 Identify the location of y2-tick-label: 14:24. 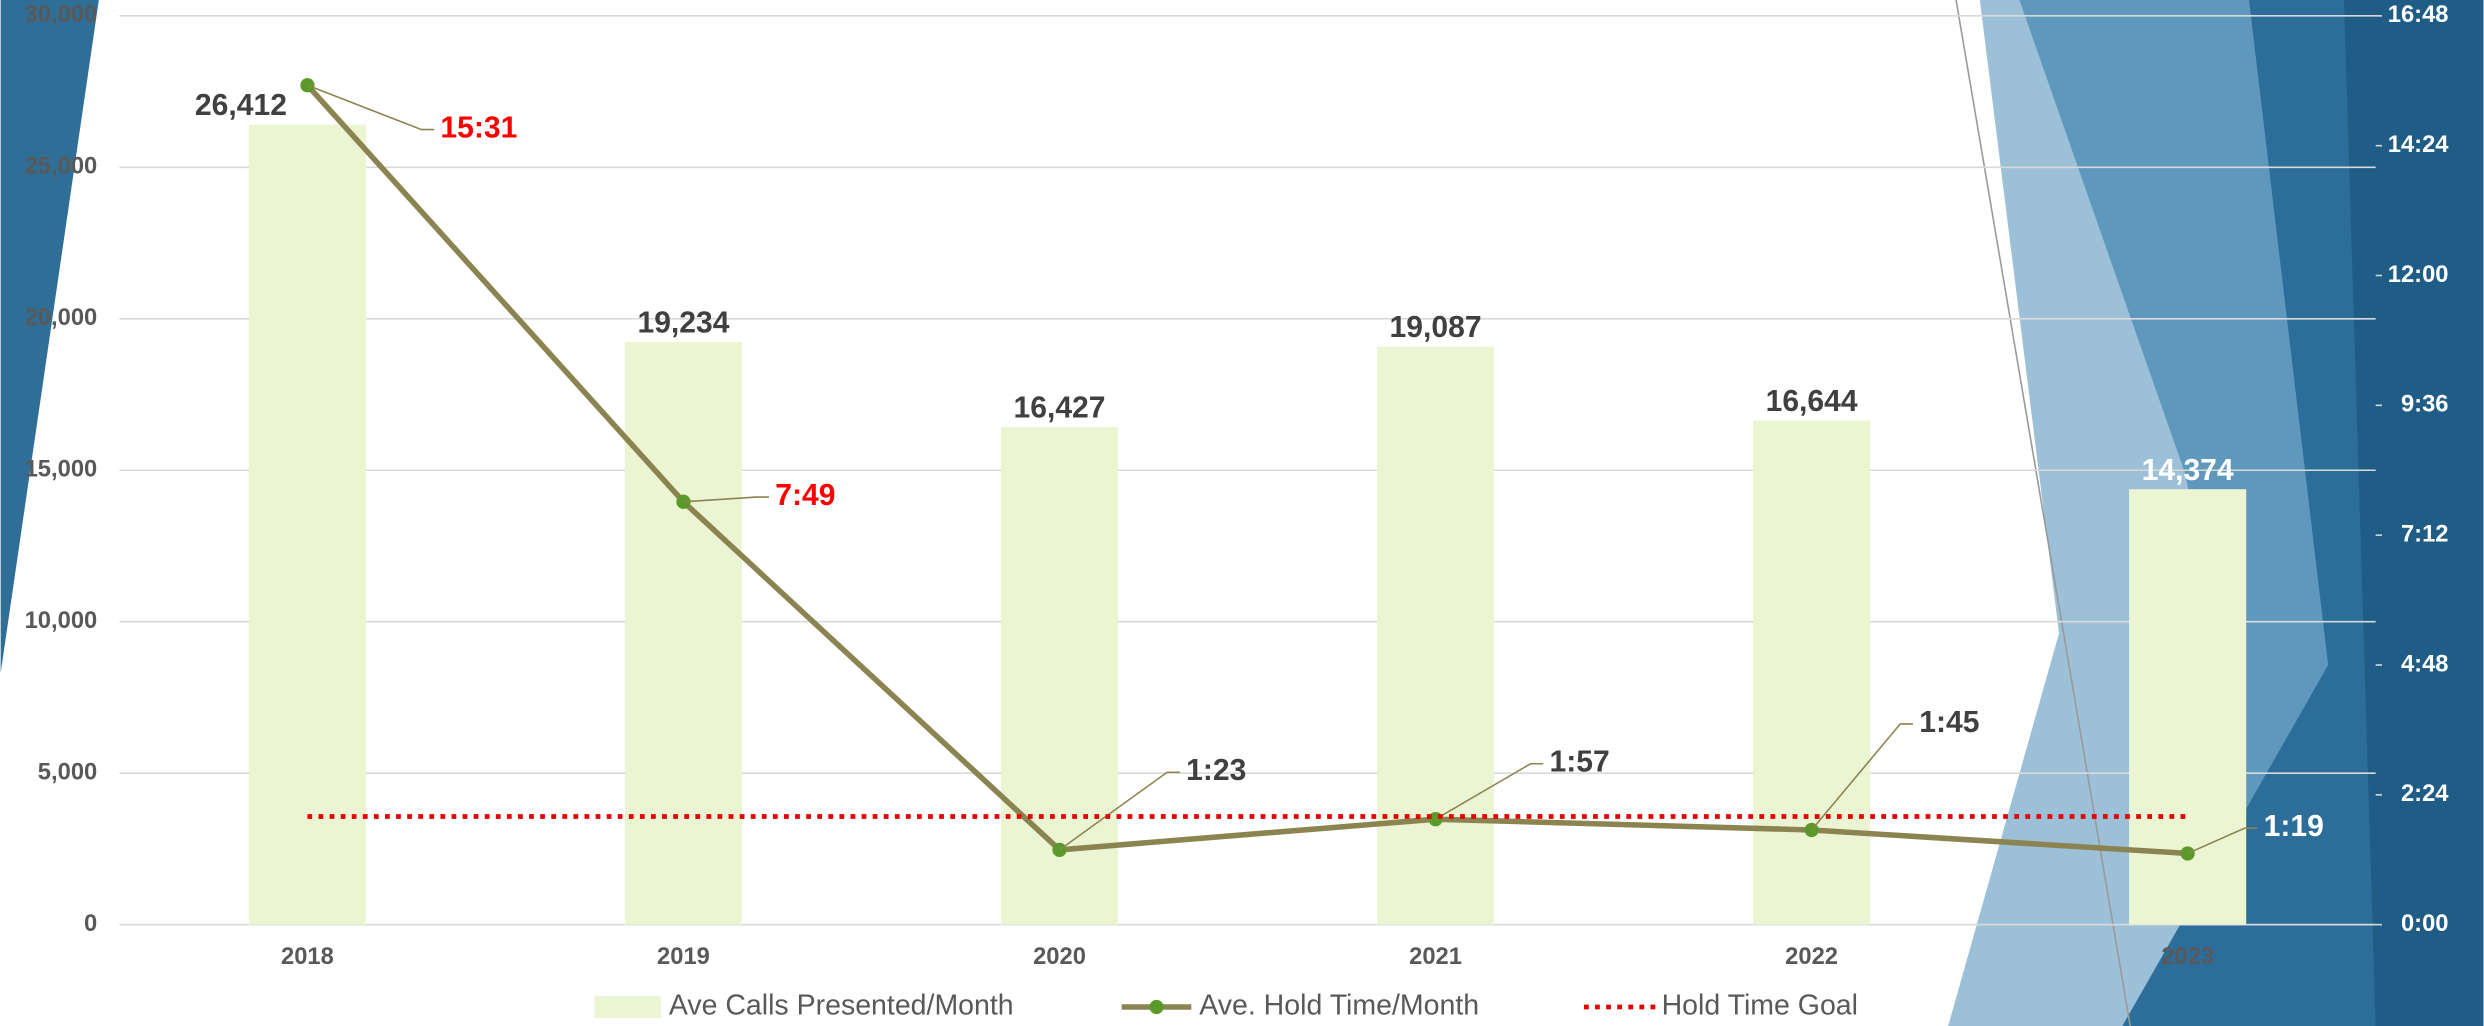
(2419, 144).